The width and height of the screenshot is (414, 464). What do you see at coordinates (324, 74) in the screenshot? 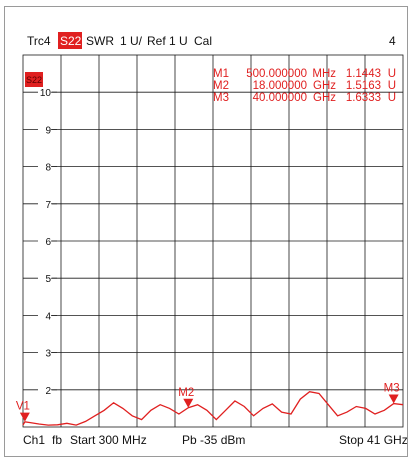
I see `marker-unit: MHz` at bounding box center [324, 74].